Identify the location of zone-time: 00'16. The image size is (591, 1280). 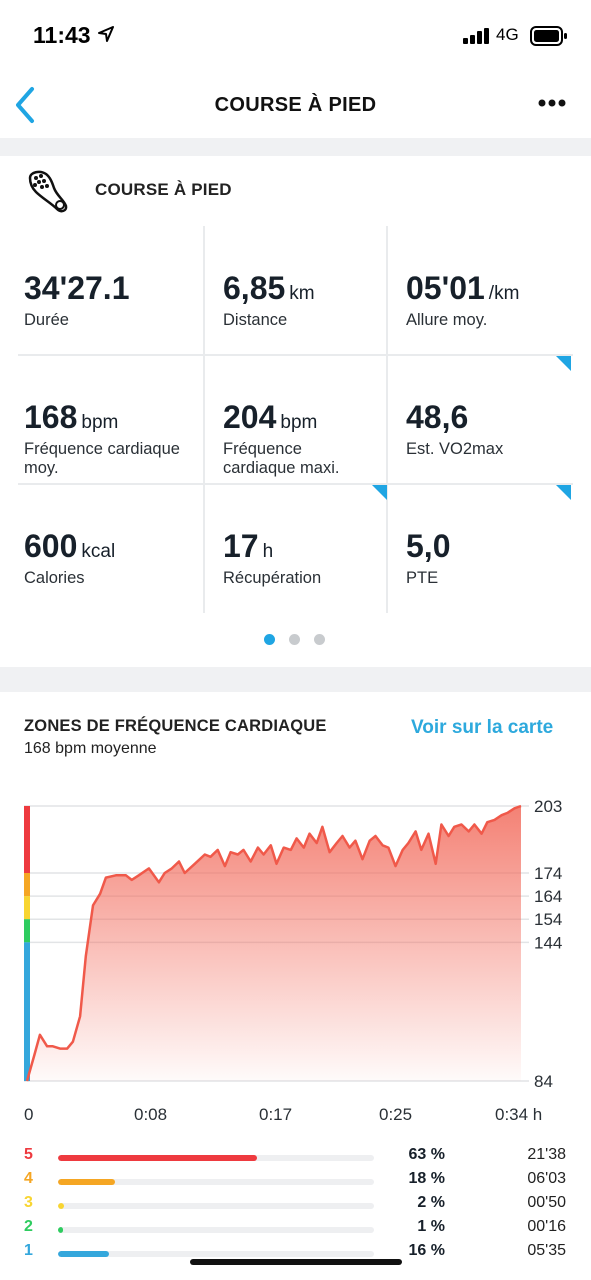
(546, 1226).